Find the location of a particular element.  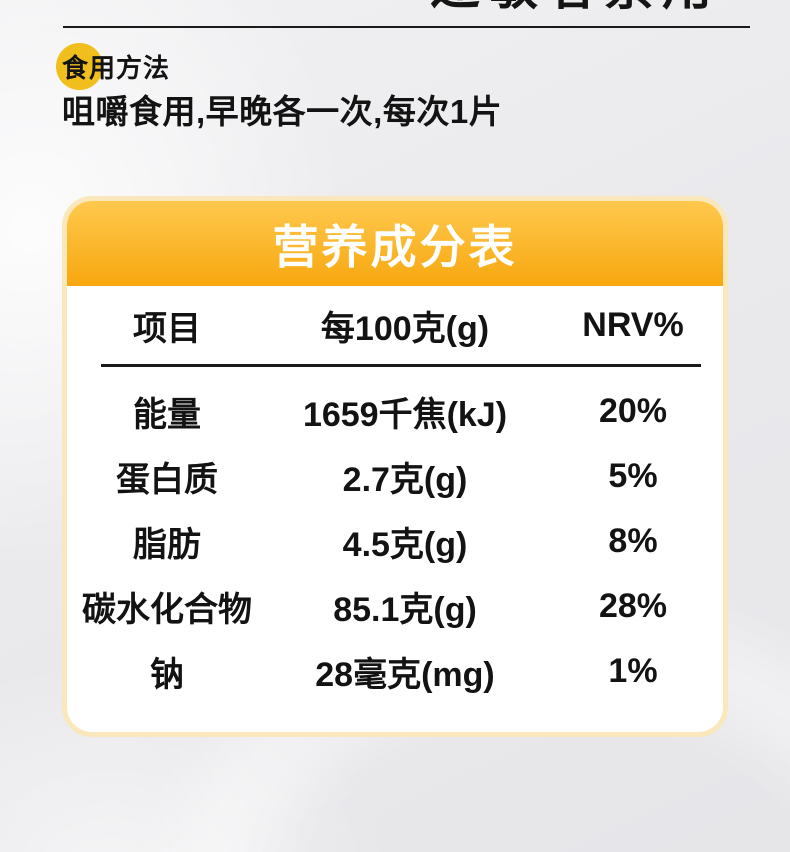

usage-instruction: 咀嚼食用,早晚各一次,每次1片 is located at coordinates (282, 111).